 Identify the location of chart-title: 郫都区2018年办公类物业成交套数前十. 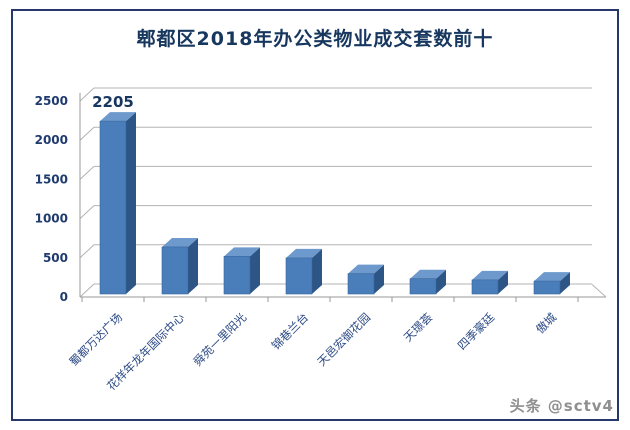
(315, 39).